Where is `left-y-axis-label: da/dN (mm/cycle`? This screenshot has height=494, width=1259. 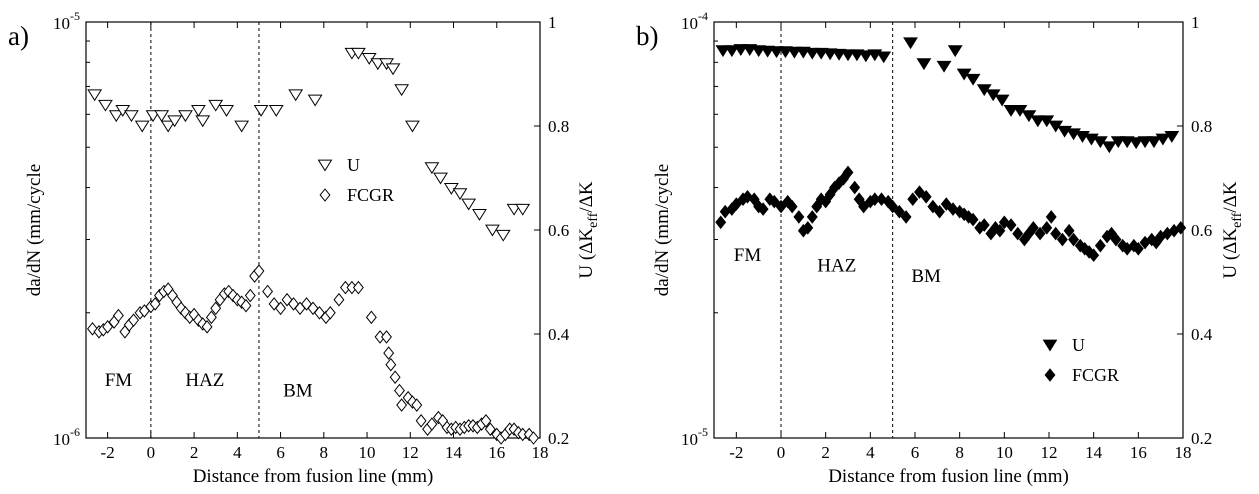
left-y-axis-label: da/dN (mm/cycle is located at coordinates (34, 230).